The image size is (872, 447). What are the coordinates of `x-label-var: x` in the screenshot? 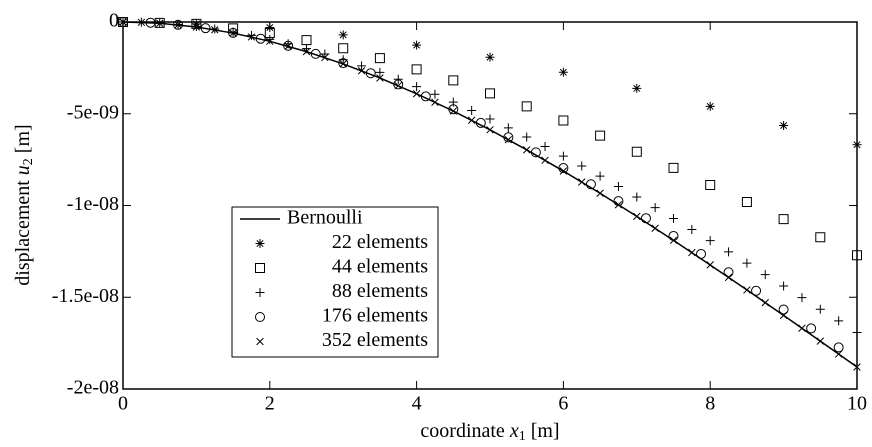 It's located at (514, 431).